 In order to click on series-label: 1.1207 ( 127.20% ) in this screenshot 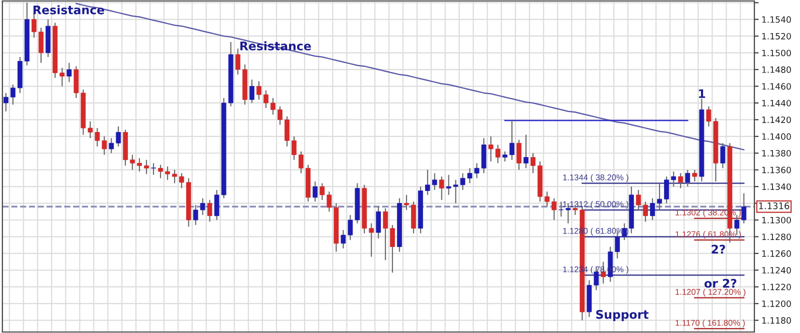, I will do `click(711, 292)`.